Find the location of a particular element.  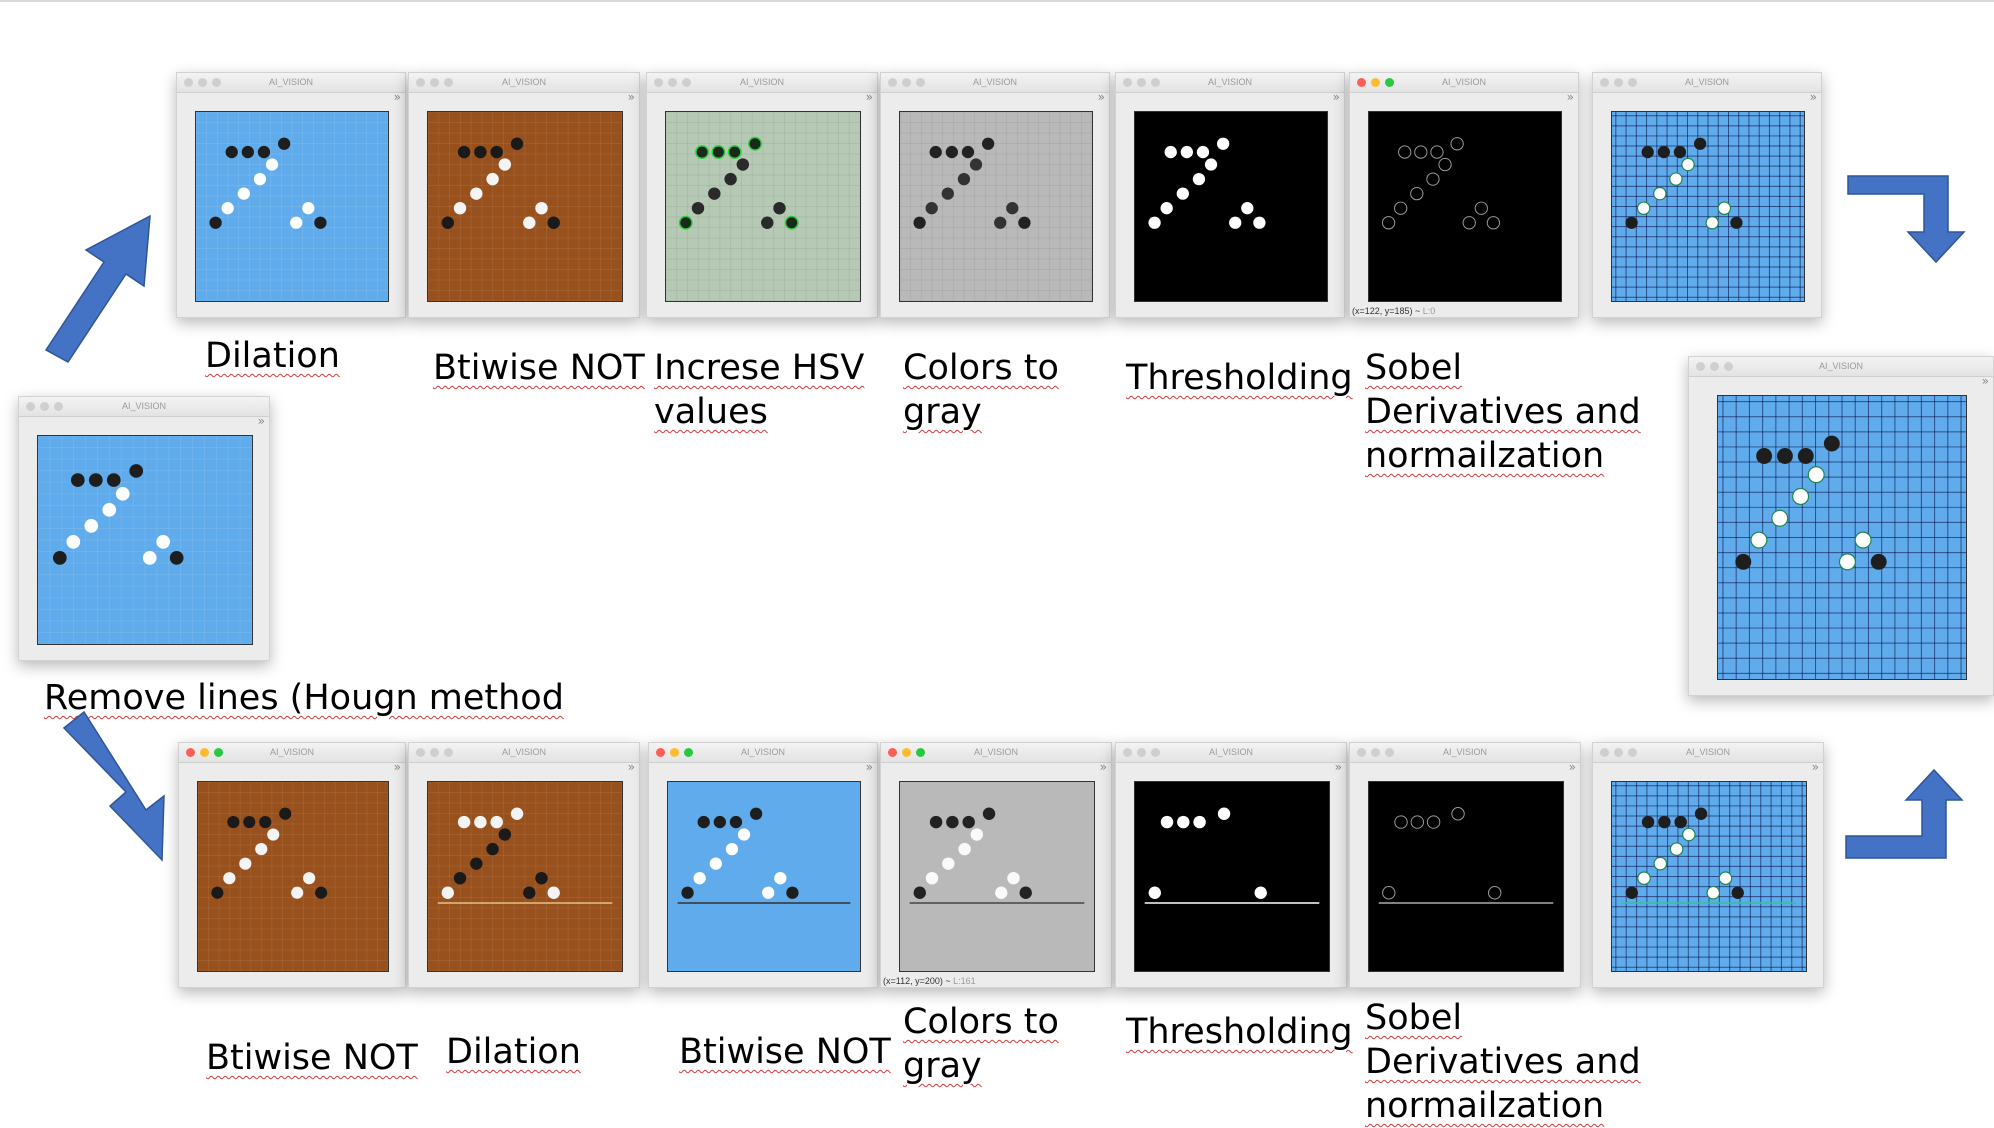

ai-vision-window: AI_VISION » (x=112, y=200) ~ L:161 is located at coordinates (996, 865).